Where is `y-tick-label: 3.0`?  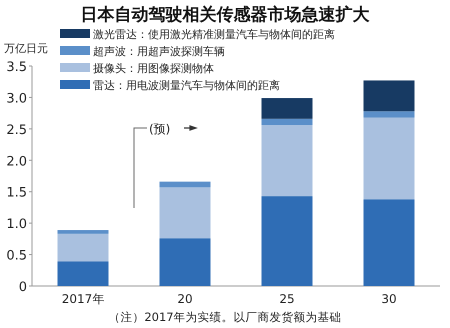
y-tick-label: 3.0 is located at coordinates (16, 98).